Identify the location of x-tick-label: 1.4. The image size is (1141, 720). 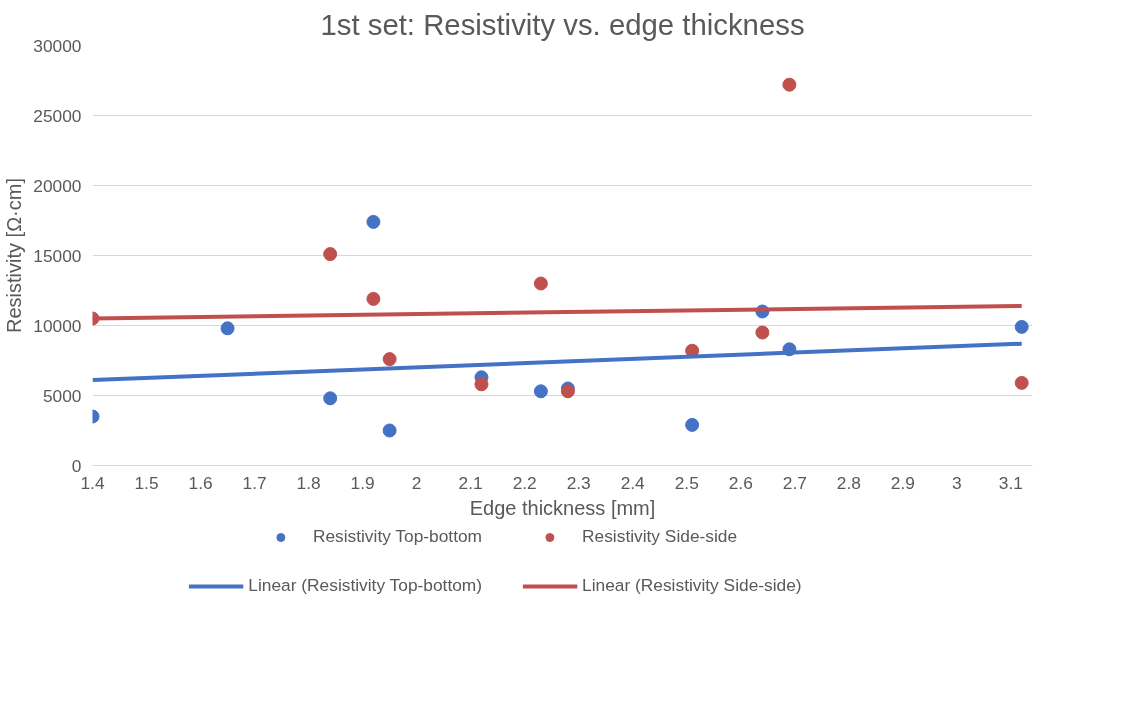
(92, 482).